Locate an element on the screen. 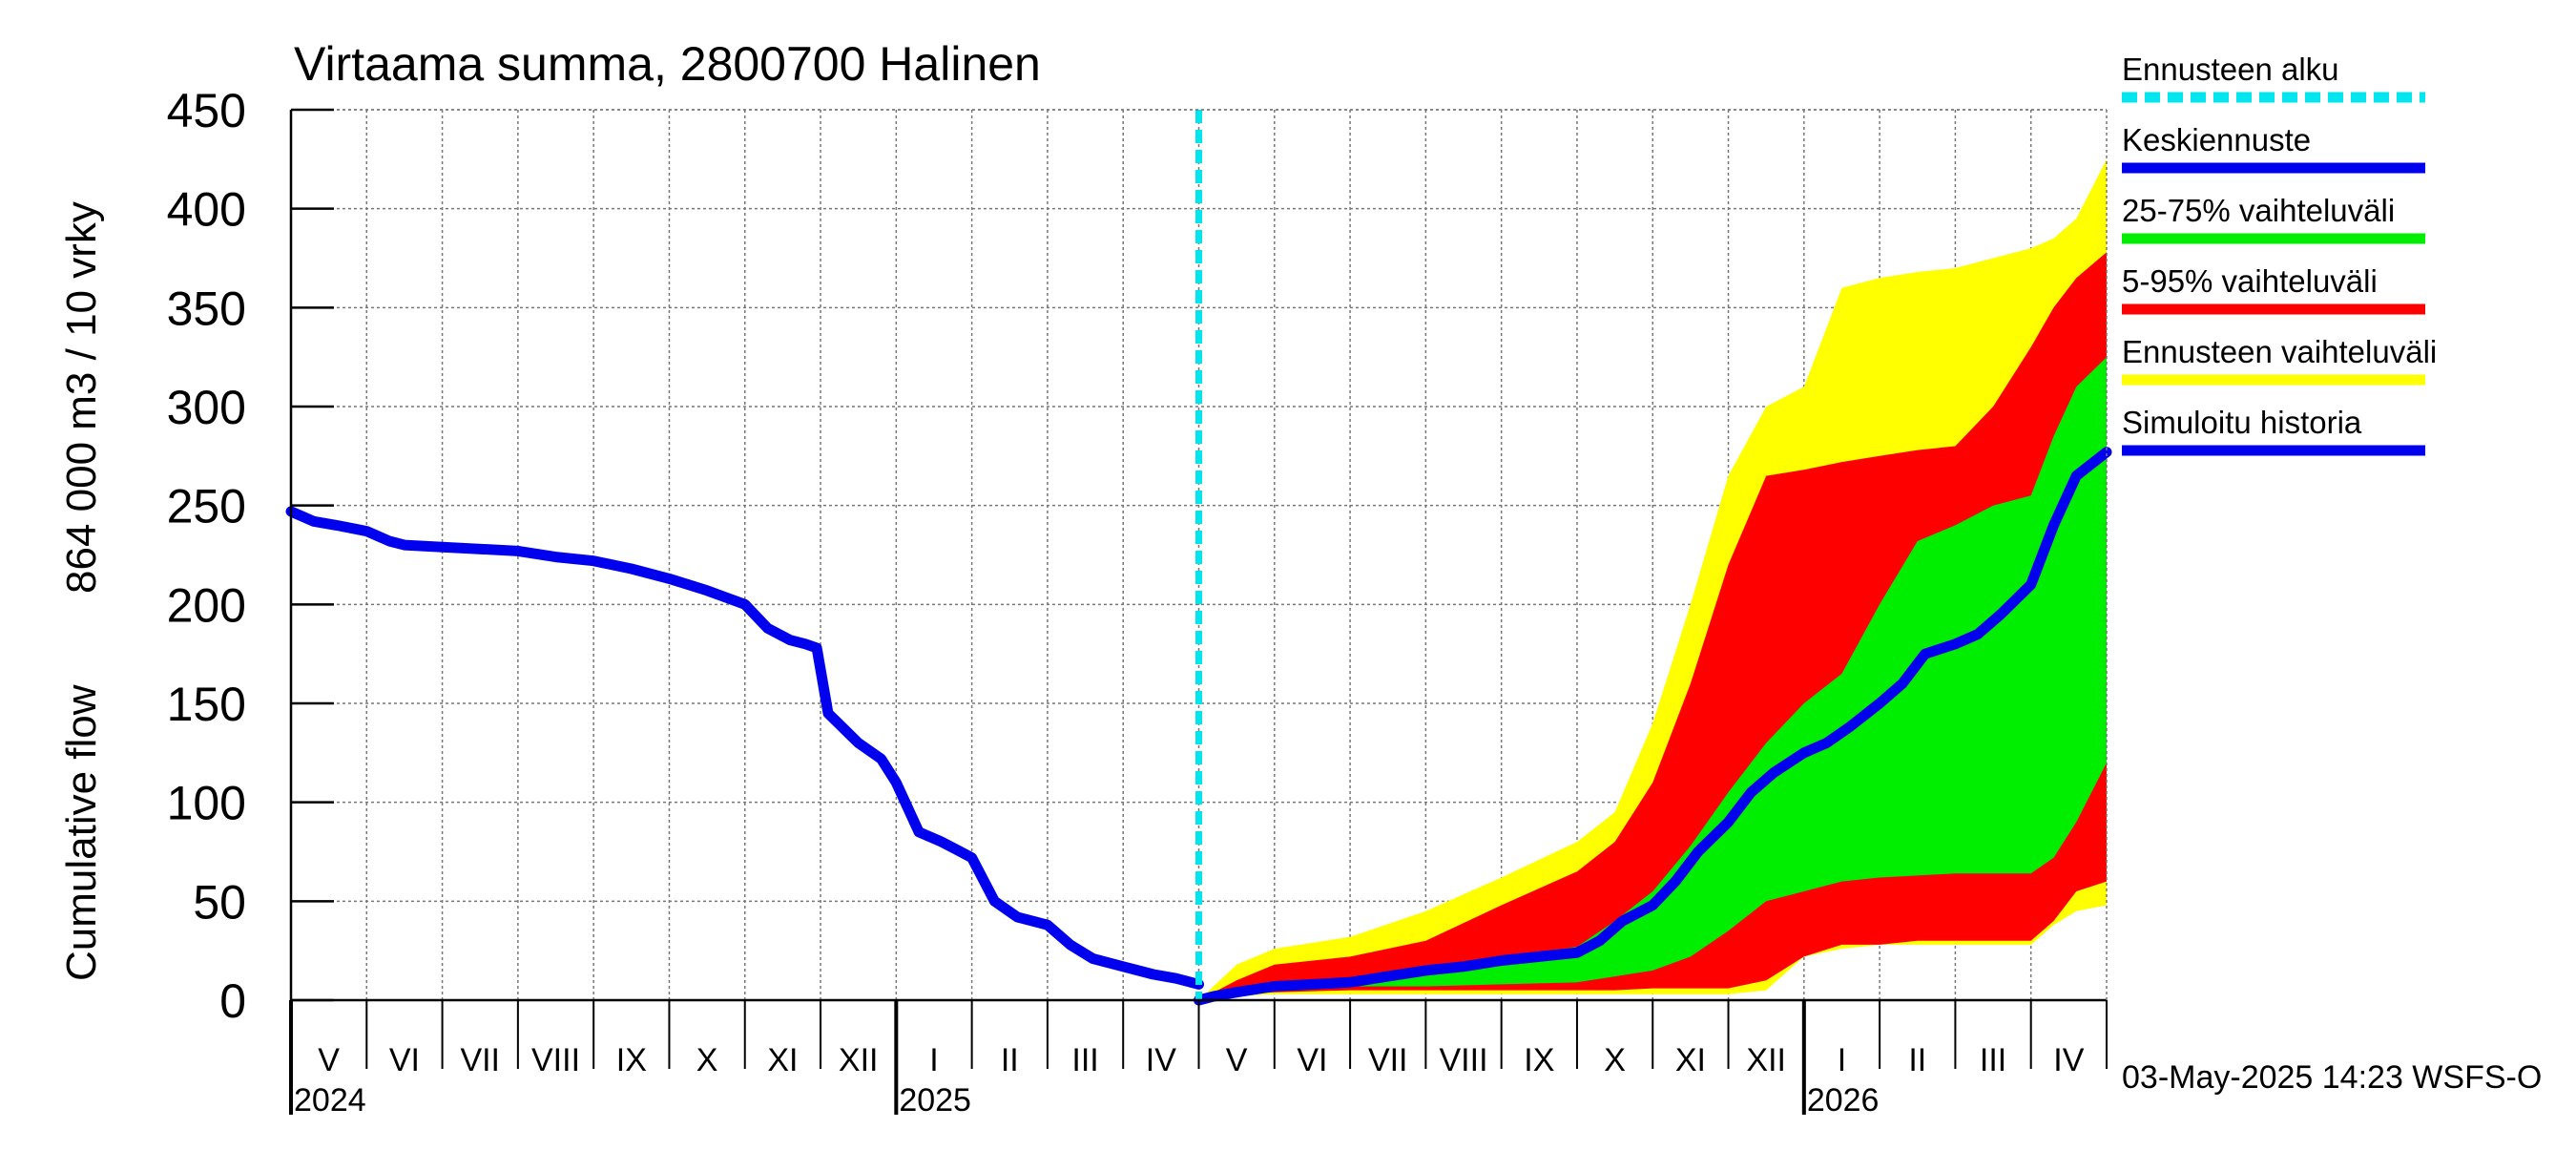 The width and height of the screenshot is (2576, 1150). legend-label: 5-95% vaihteluväli is located at coordinates (2250, 281).